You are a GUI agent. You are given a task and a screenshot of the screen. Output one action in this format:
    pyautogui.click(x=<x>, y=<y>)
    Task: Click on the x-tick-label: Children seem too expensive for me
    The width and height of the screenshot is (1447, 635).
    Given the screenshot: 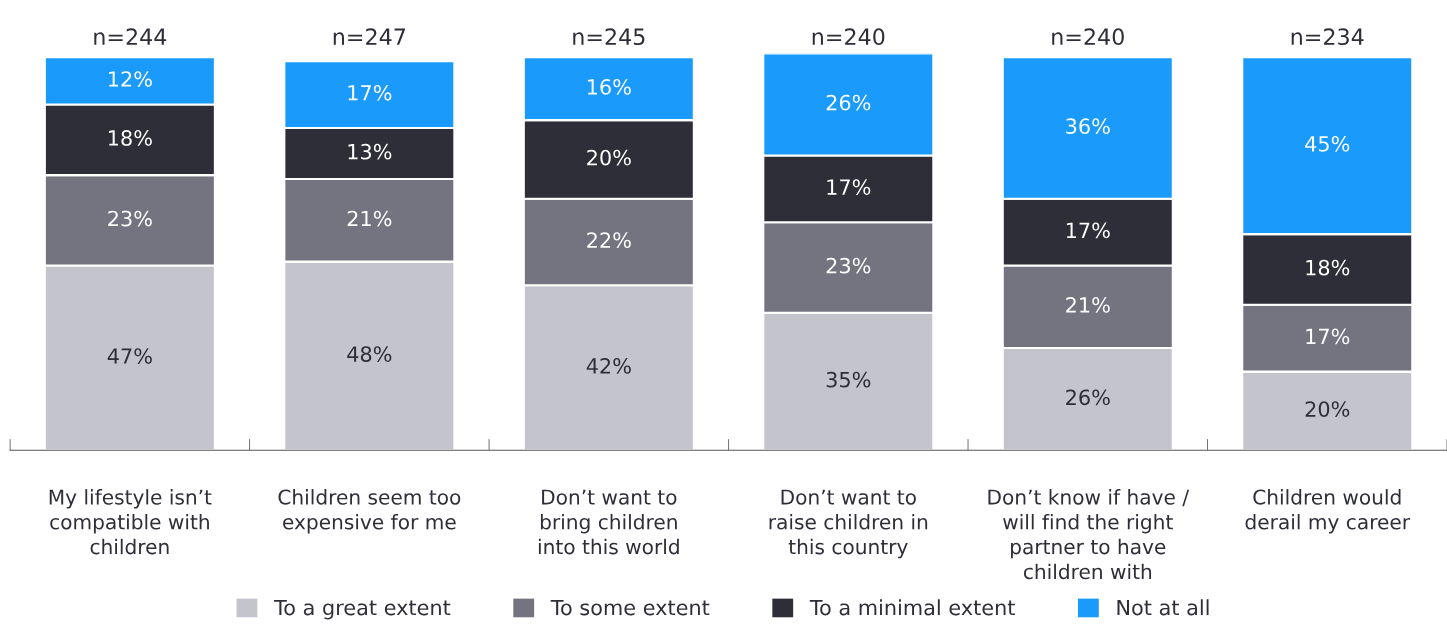 What is the action you would take?
    pyautogui.click(x=369, y=511)
    